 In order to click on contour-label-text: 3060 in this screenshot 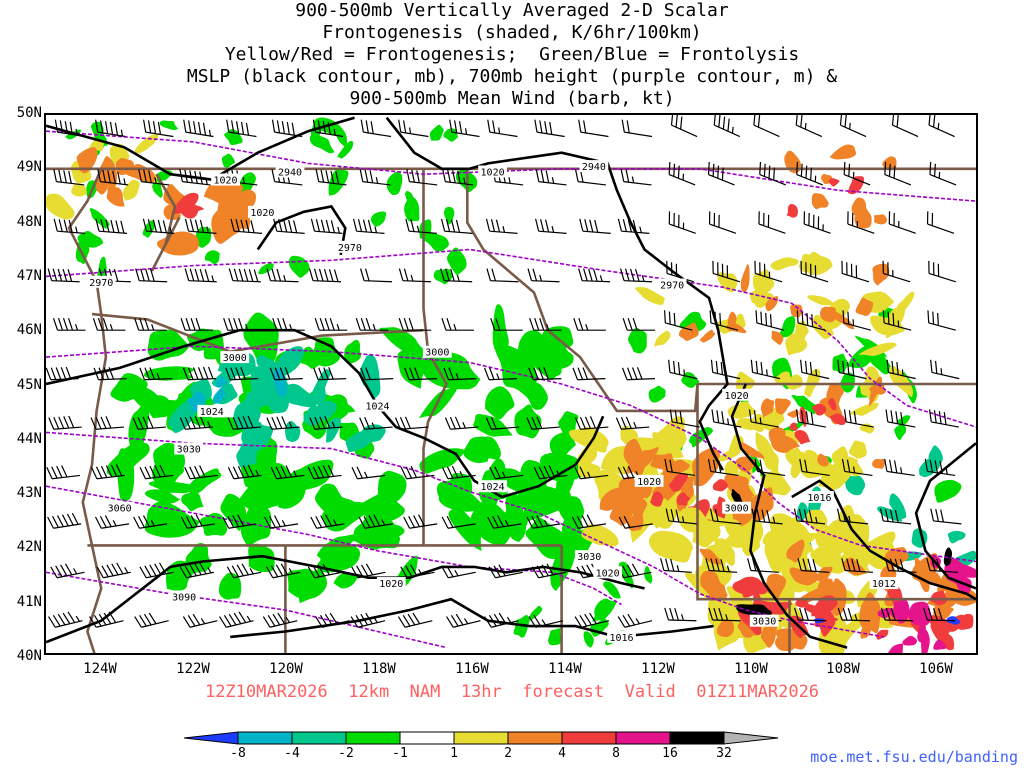, I will do `click(120, 509)`.